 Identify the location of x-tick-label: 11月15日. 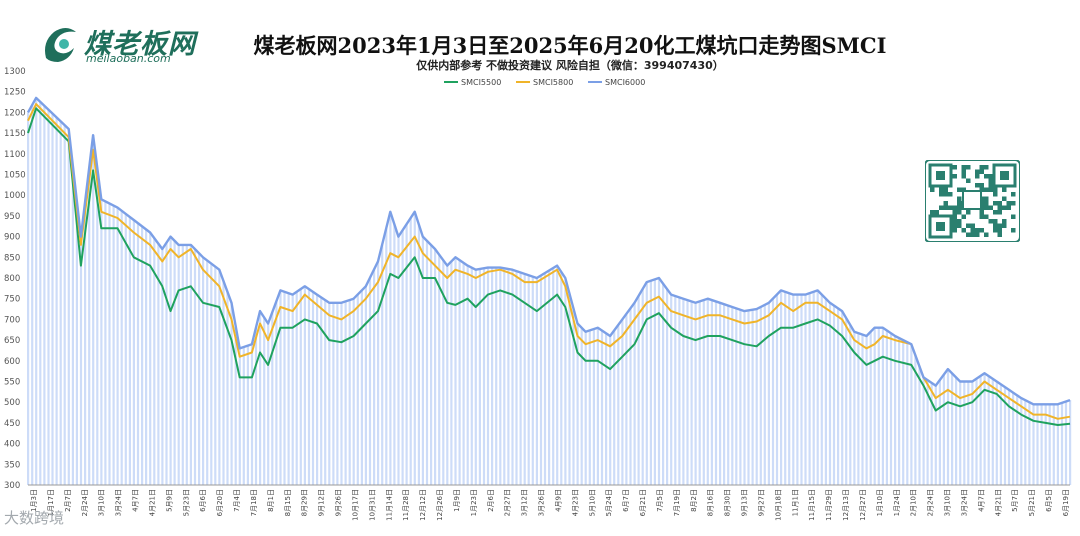
(812, 505).